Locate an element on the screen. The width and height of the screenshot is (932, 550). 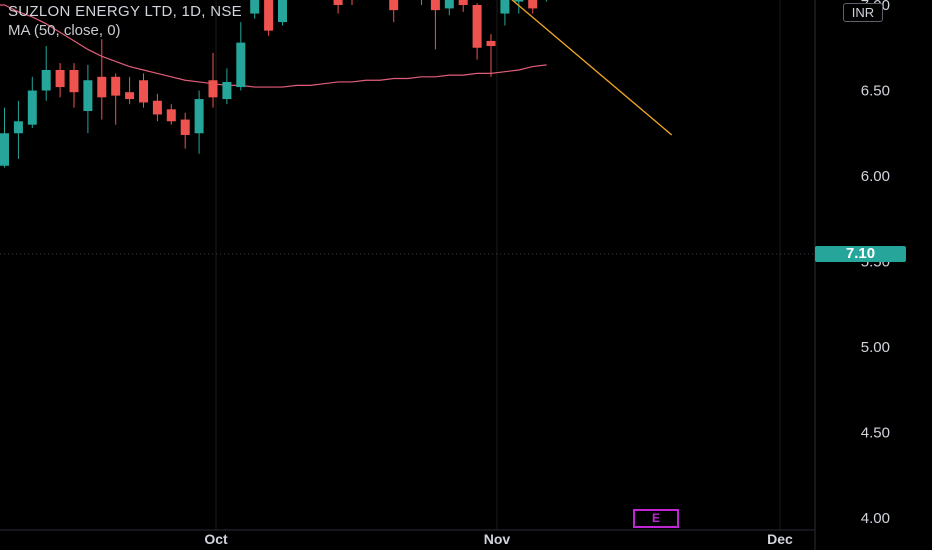
trendline-layer is located at coordinates (498, 68).